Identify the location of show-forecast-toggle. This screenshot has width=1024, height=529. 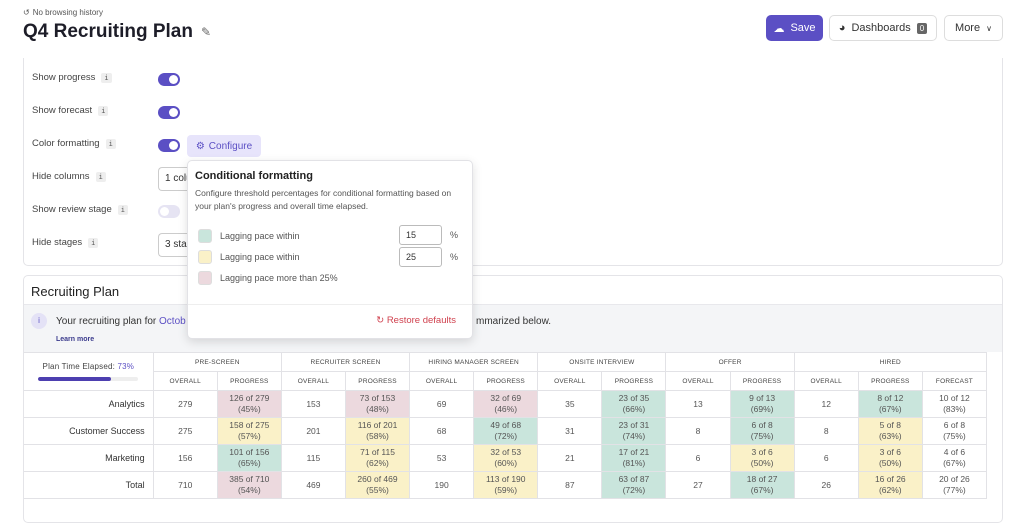
(169, 112).